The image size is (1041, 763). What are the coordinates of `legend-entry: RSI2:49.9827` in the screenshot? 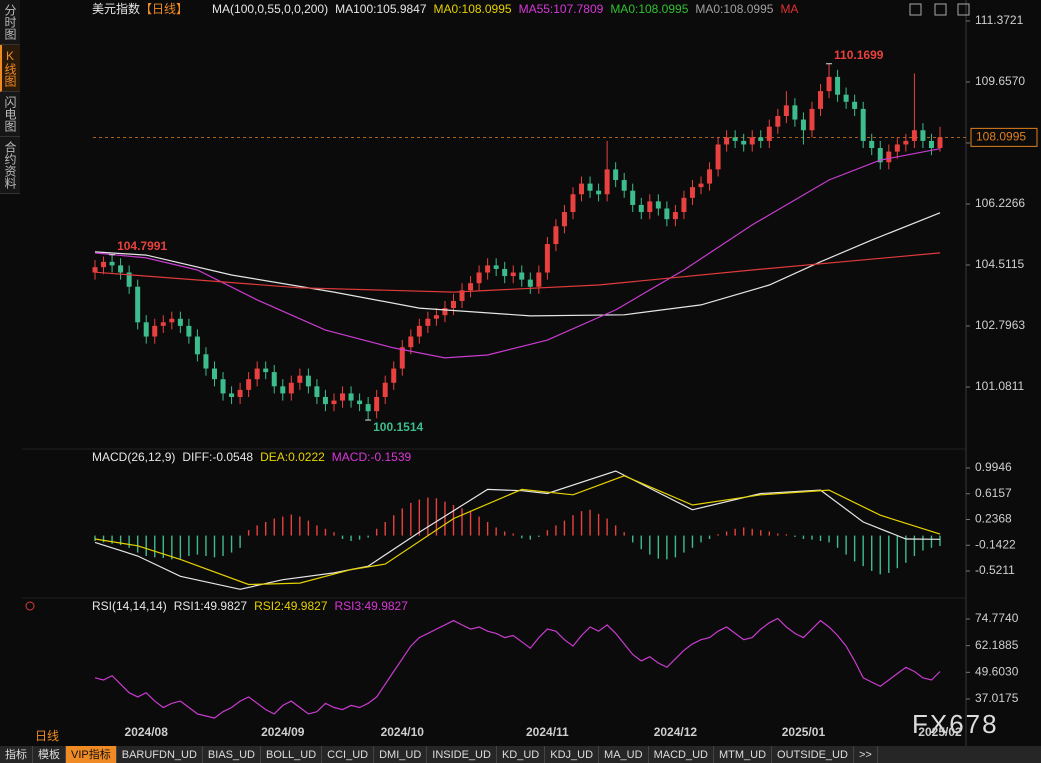 It's located at (291, 606).